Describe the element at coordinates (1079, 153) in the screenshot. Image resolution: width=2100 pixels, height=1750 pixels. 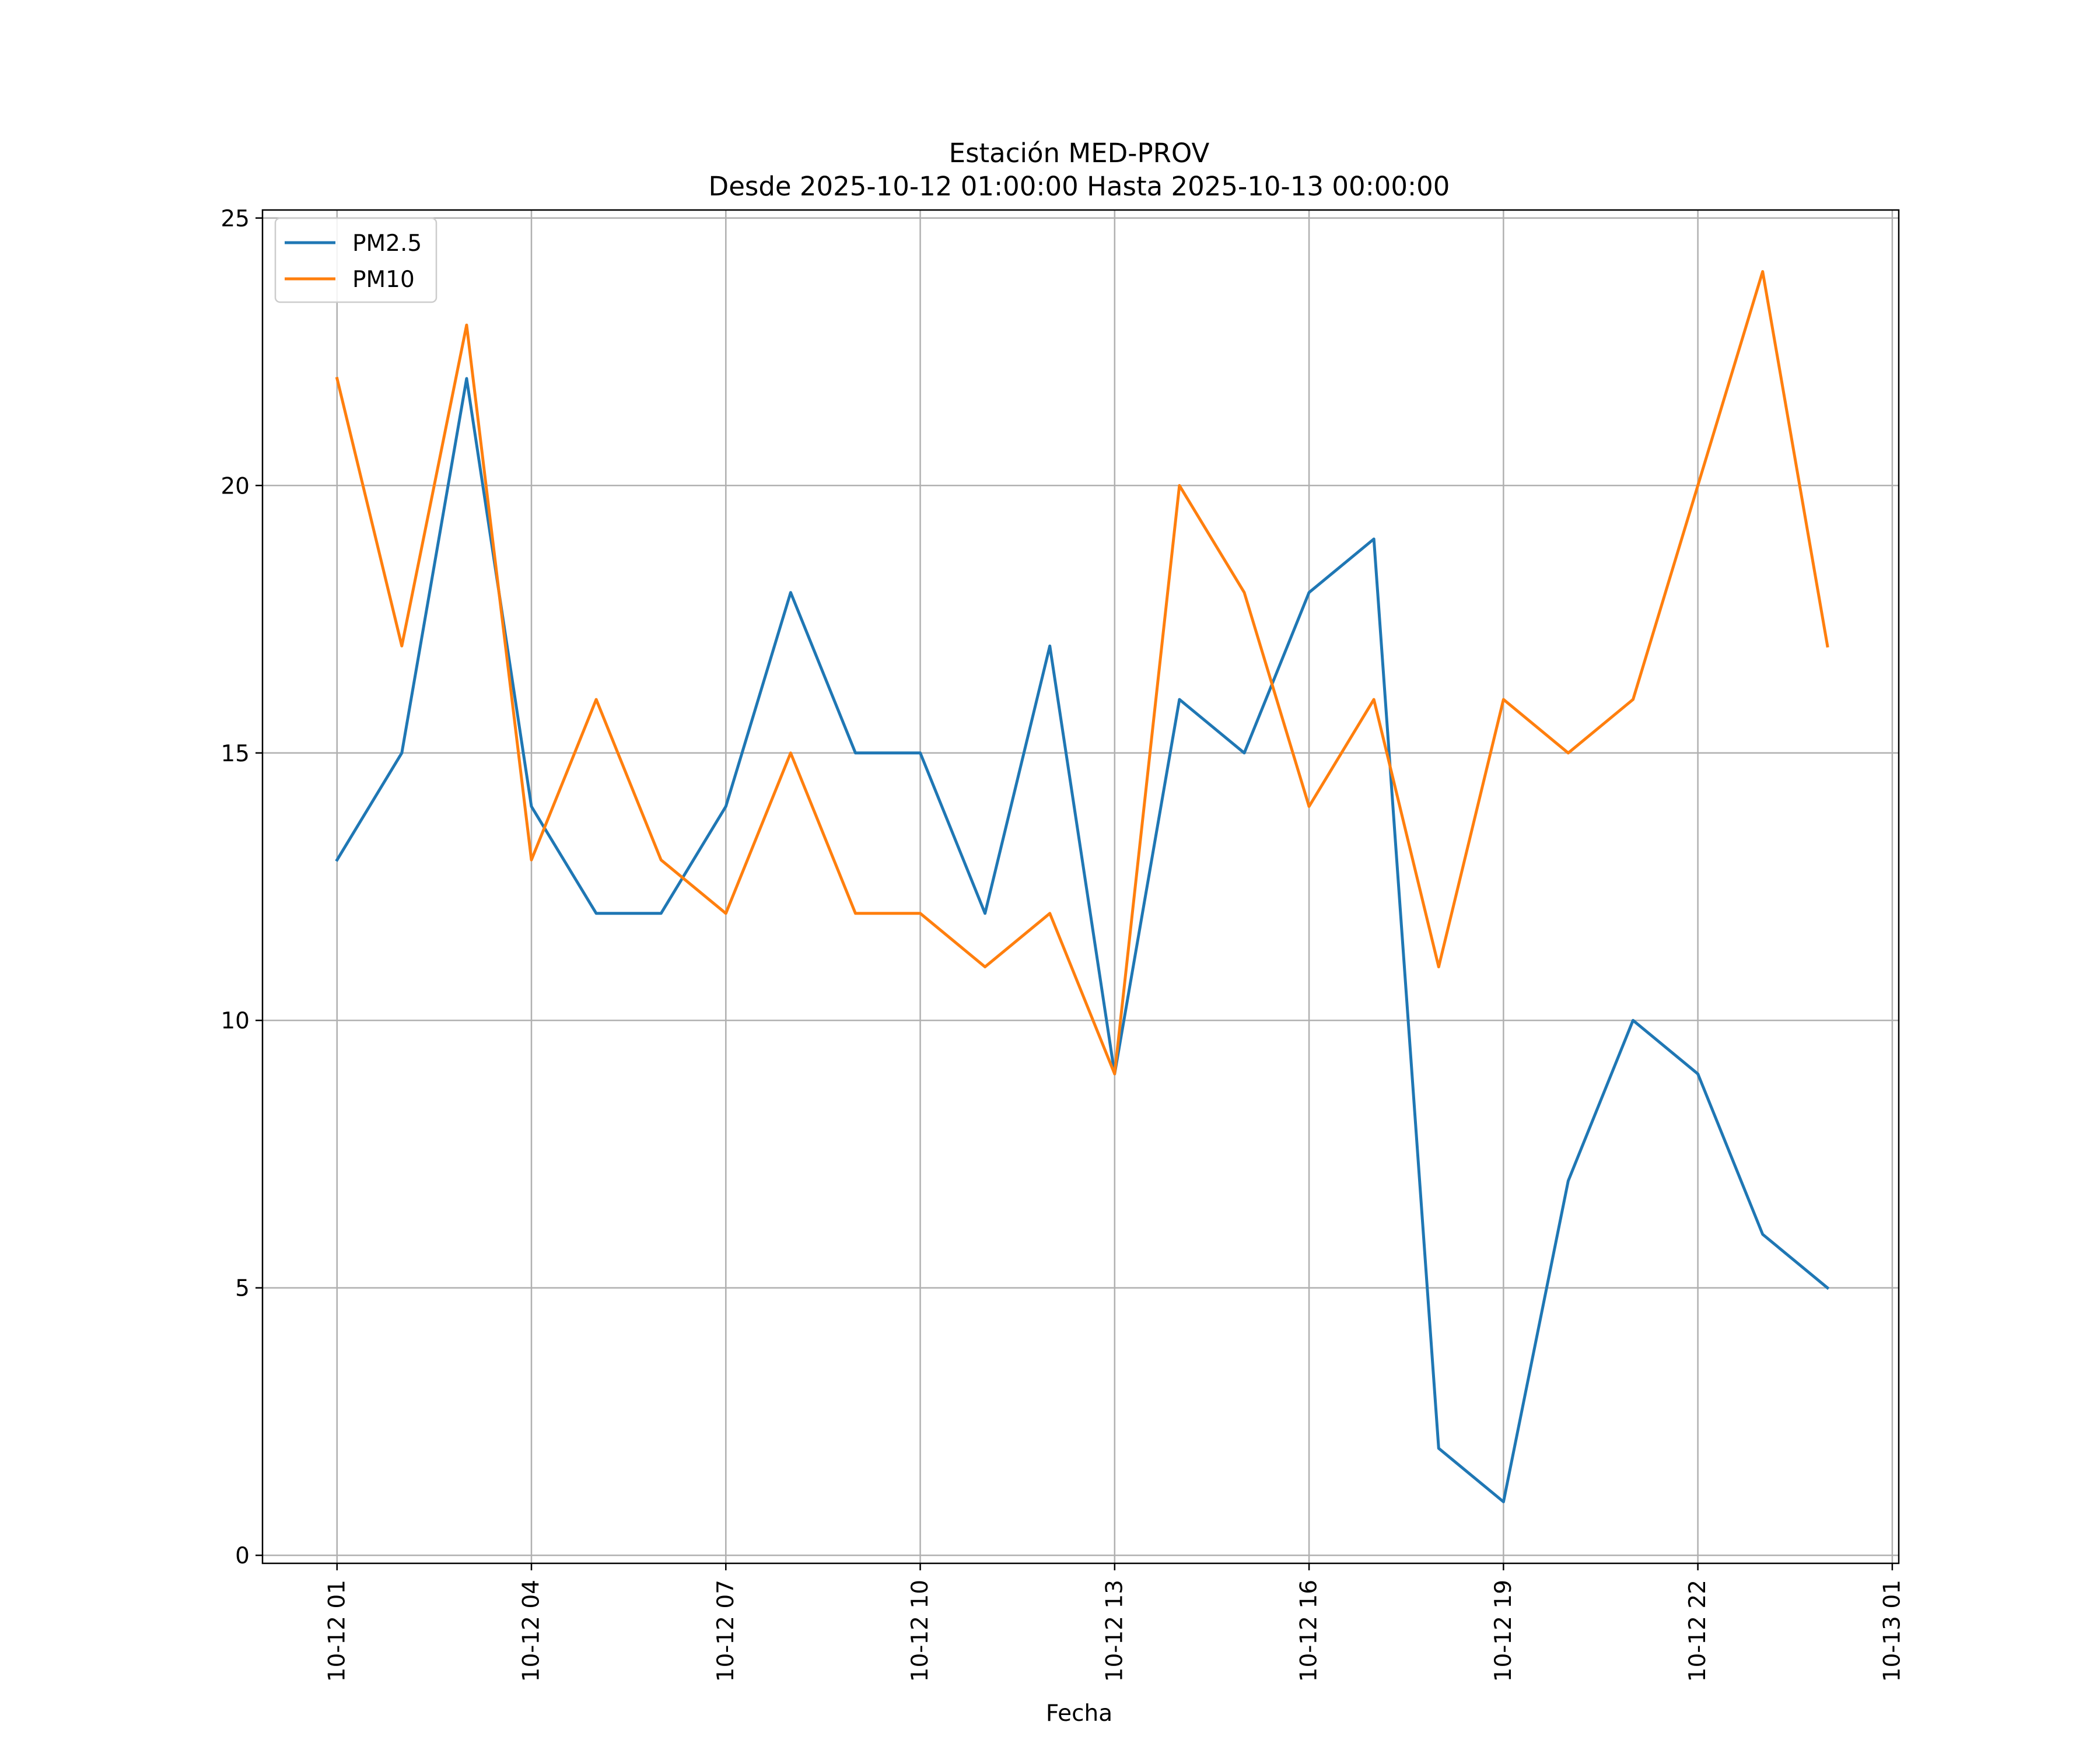
I see `chart-title: Estación MED-PROV` at that location.